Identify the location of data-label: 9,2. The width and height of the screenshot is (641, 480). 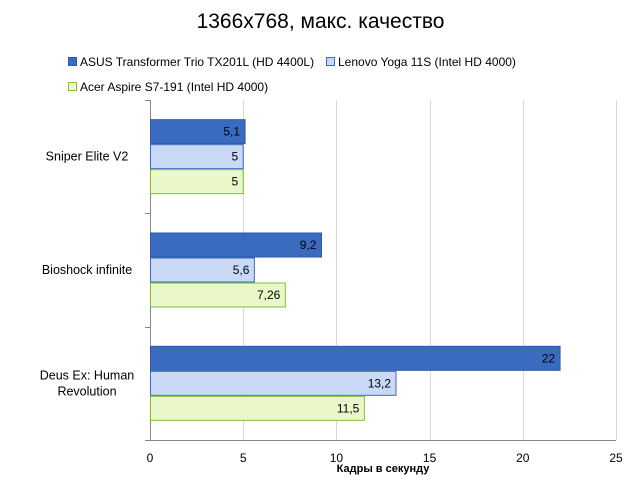
(308, 245).